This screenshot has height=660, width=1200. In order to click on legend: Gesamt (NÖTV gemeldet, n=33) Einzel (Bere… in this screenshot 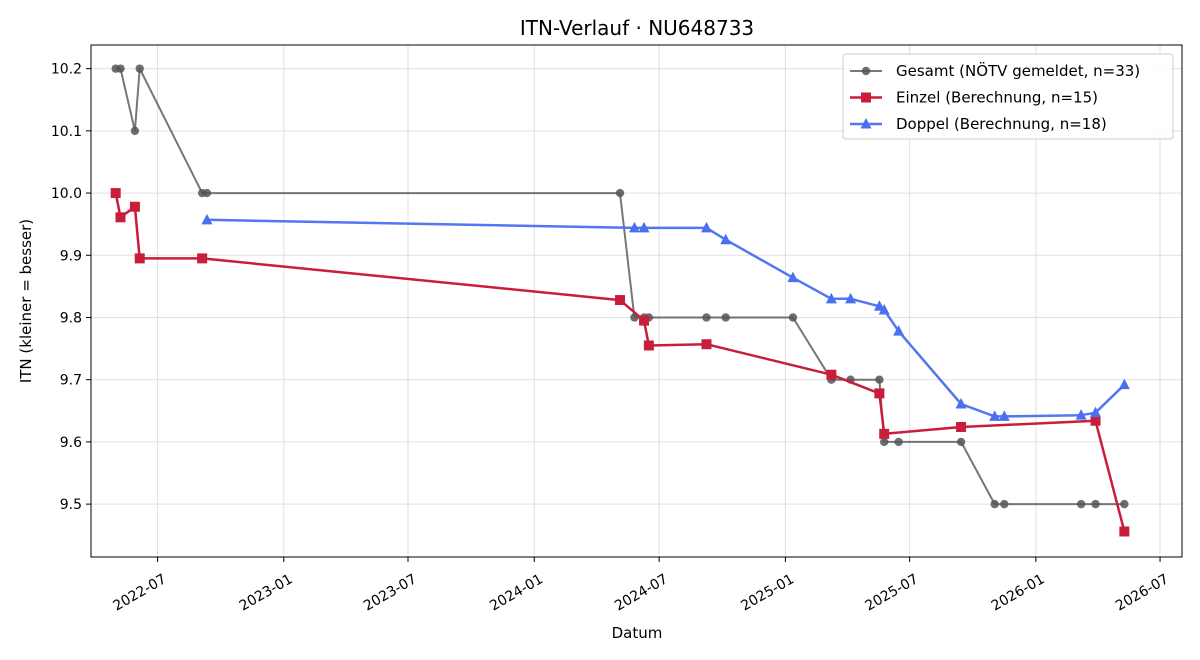, I will do `click(1008, 96)`.